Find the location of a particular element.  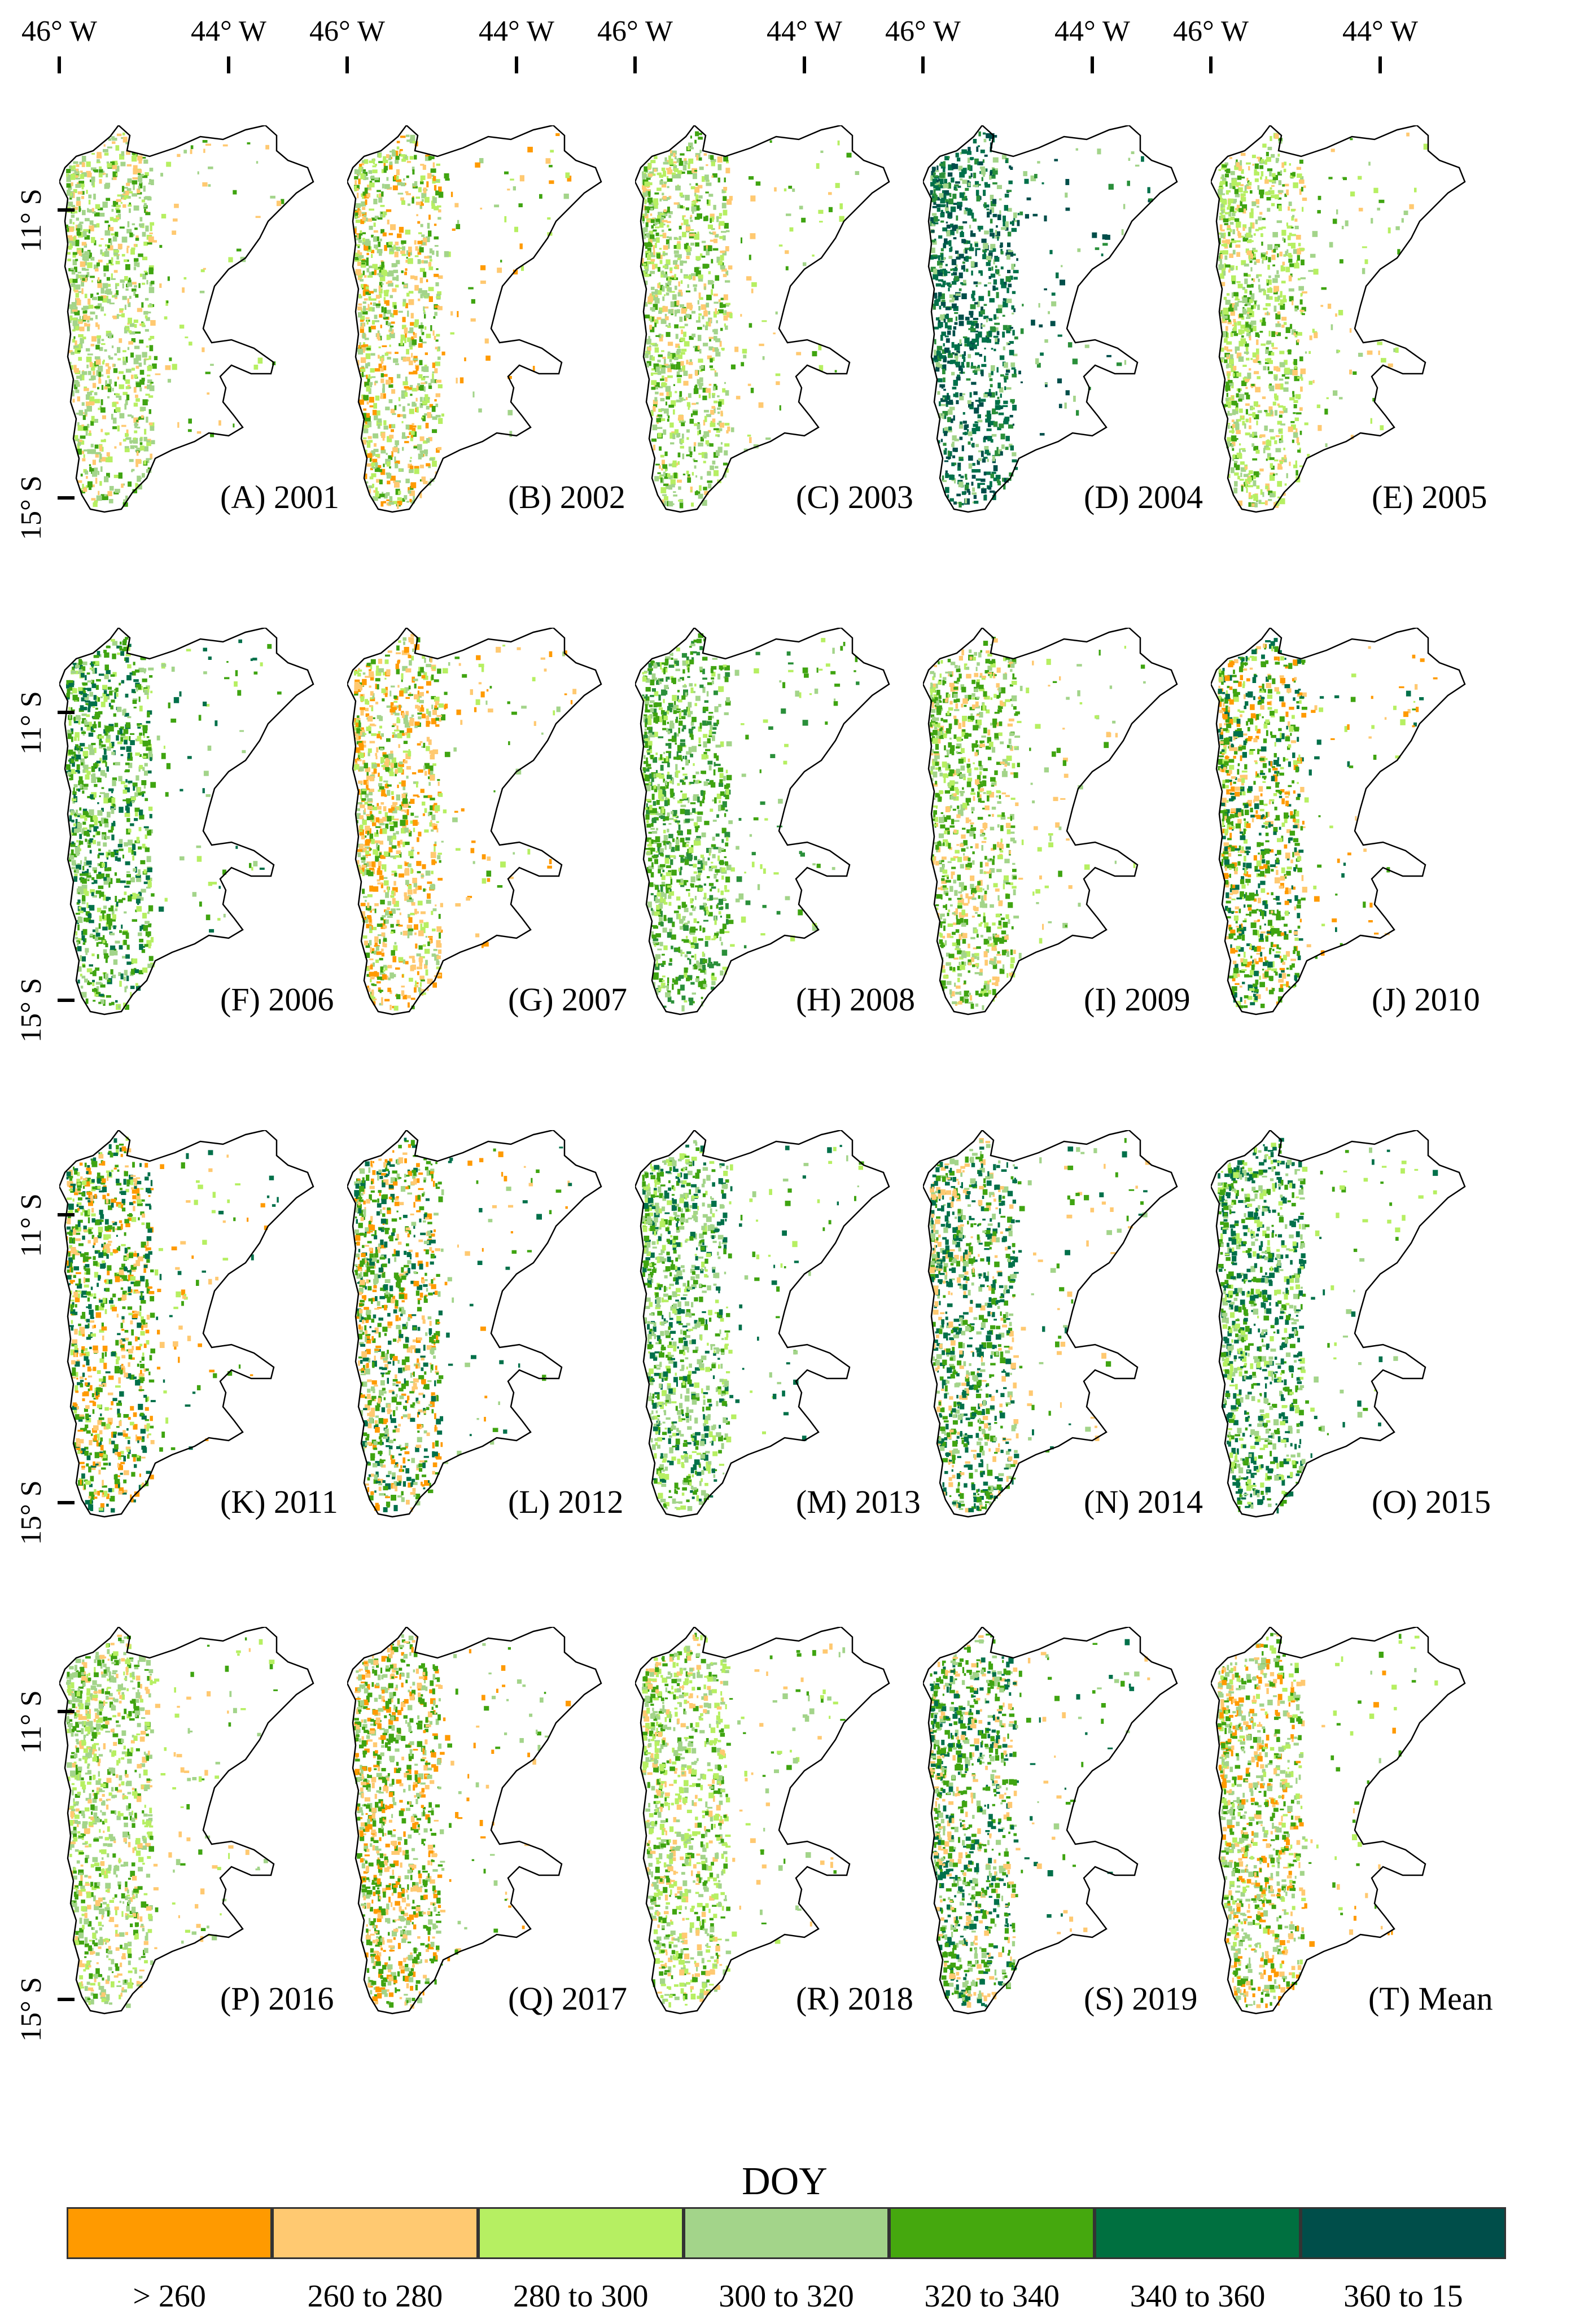

panel-label: (J) 2010 is located at coordinates (1426, 999).